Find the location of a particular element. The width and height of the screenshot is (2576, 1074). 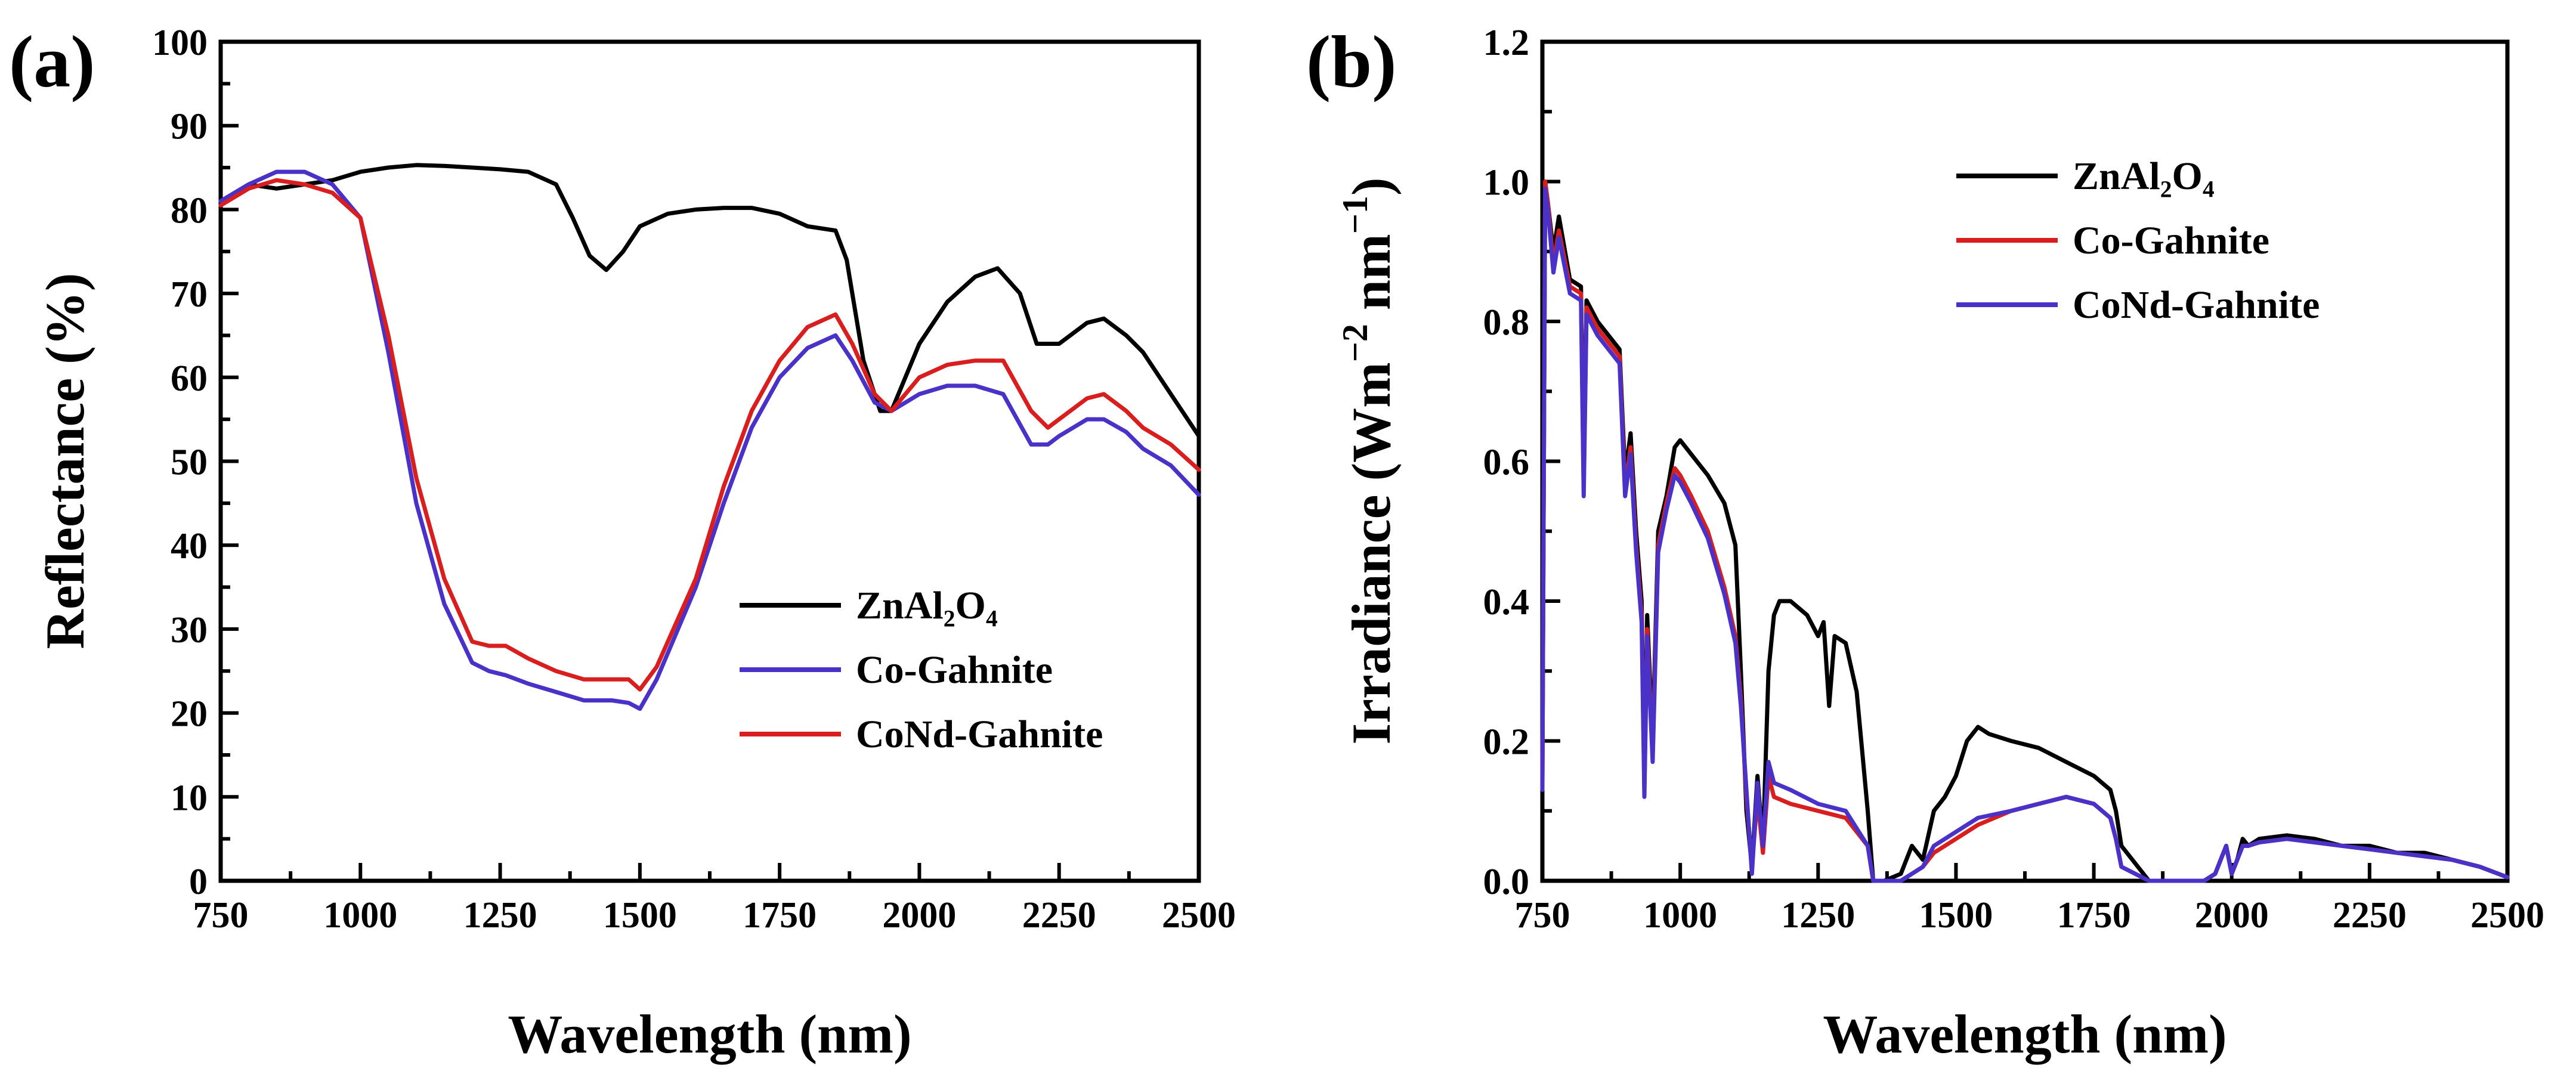

panel-a-y-axis-title: Reflectance (%) is located at coordinates (65, 461).